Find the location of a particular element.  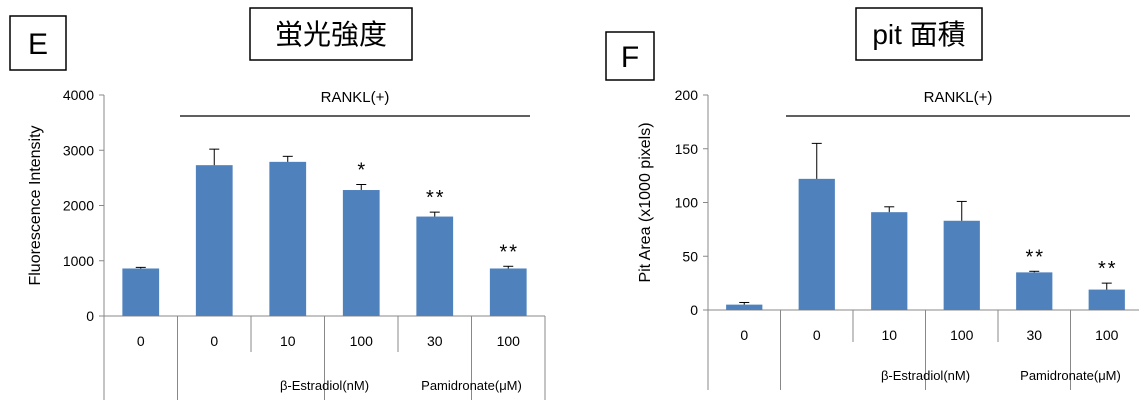

y-tick-label: 3000 is located at coordinates (78, 150).